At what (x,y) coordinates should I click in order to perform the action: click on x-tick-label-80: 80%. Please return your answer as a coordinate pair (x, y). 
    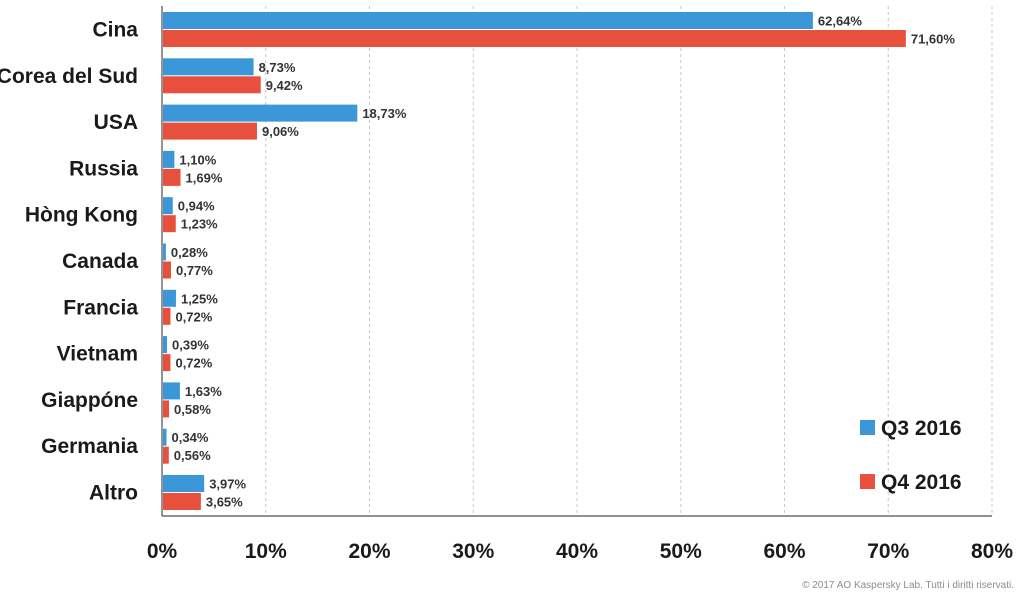
    Looking at the image, I should click on (992, 551).